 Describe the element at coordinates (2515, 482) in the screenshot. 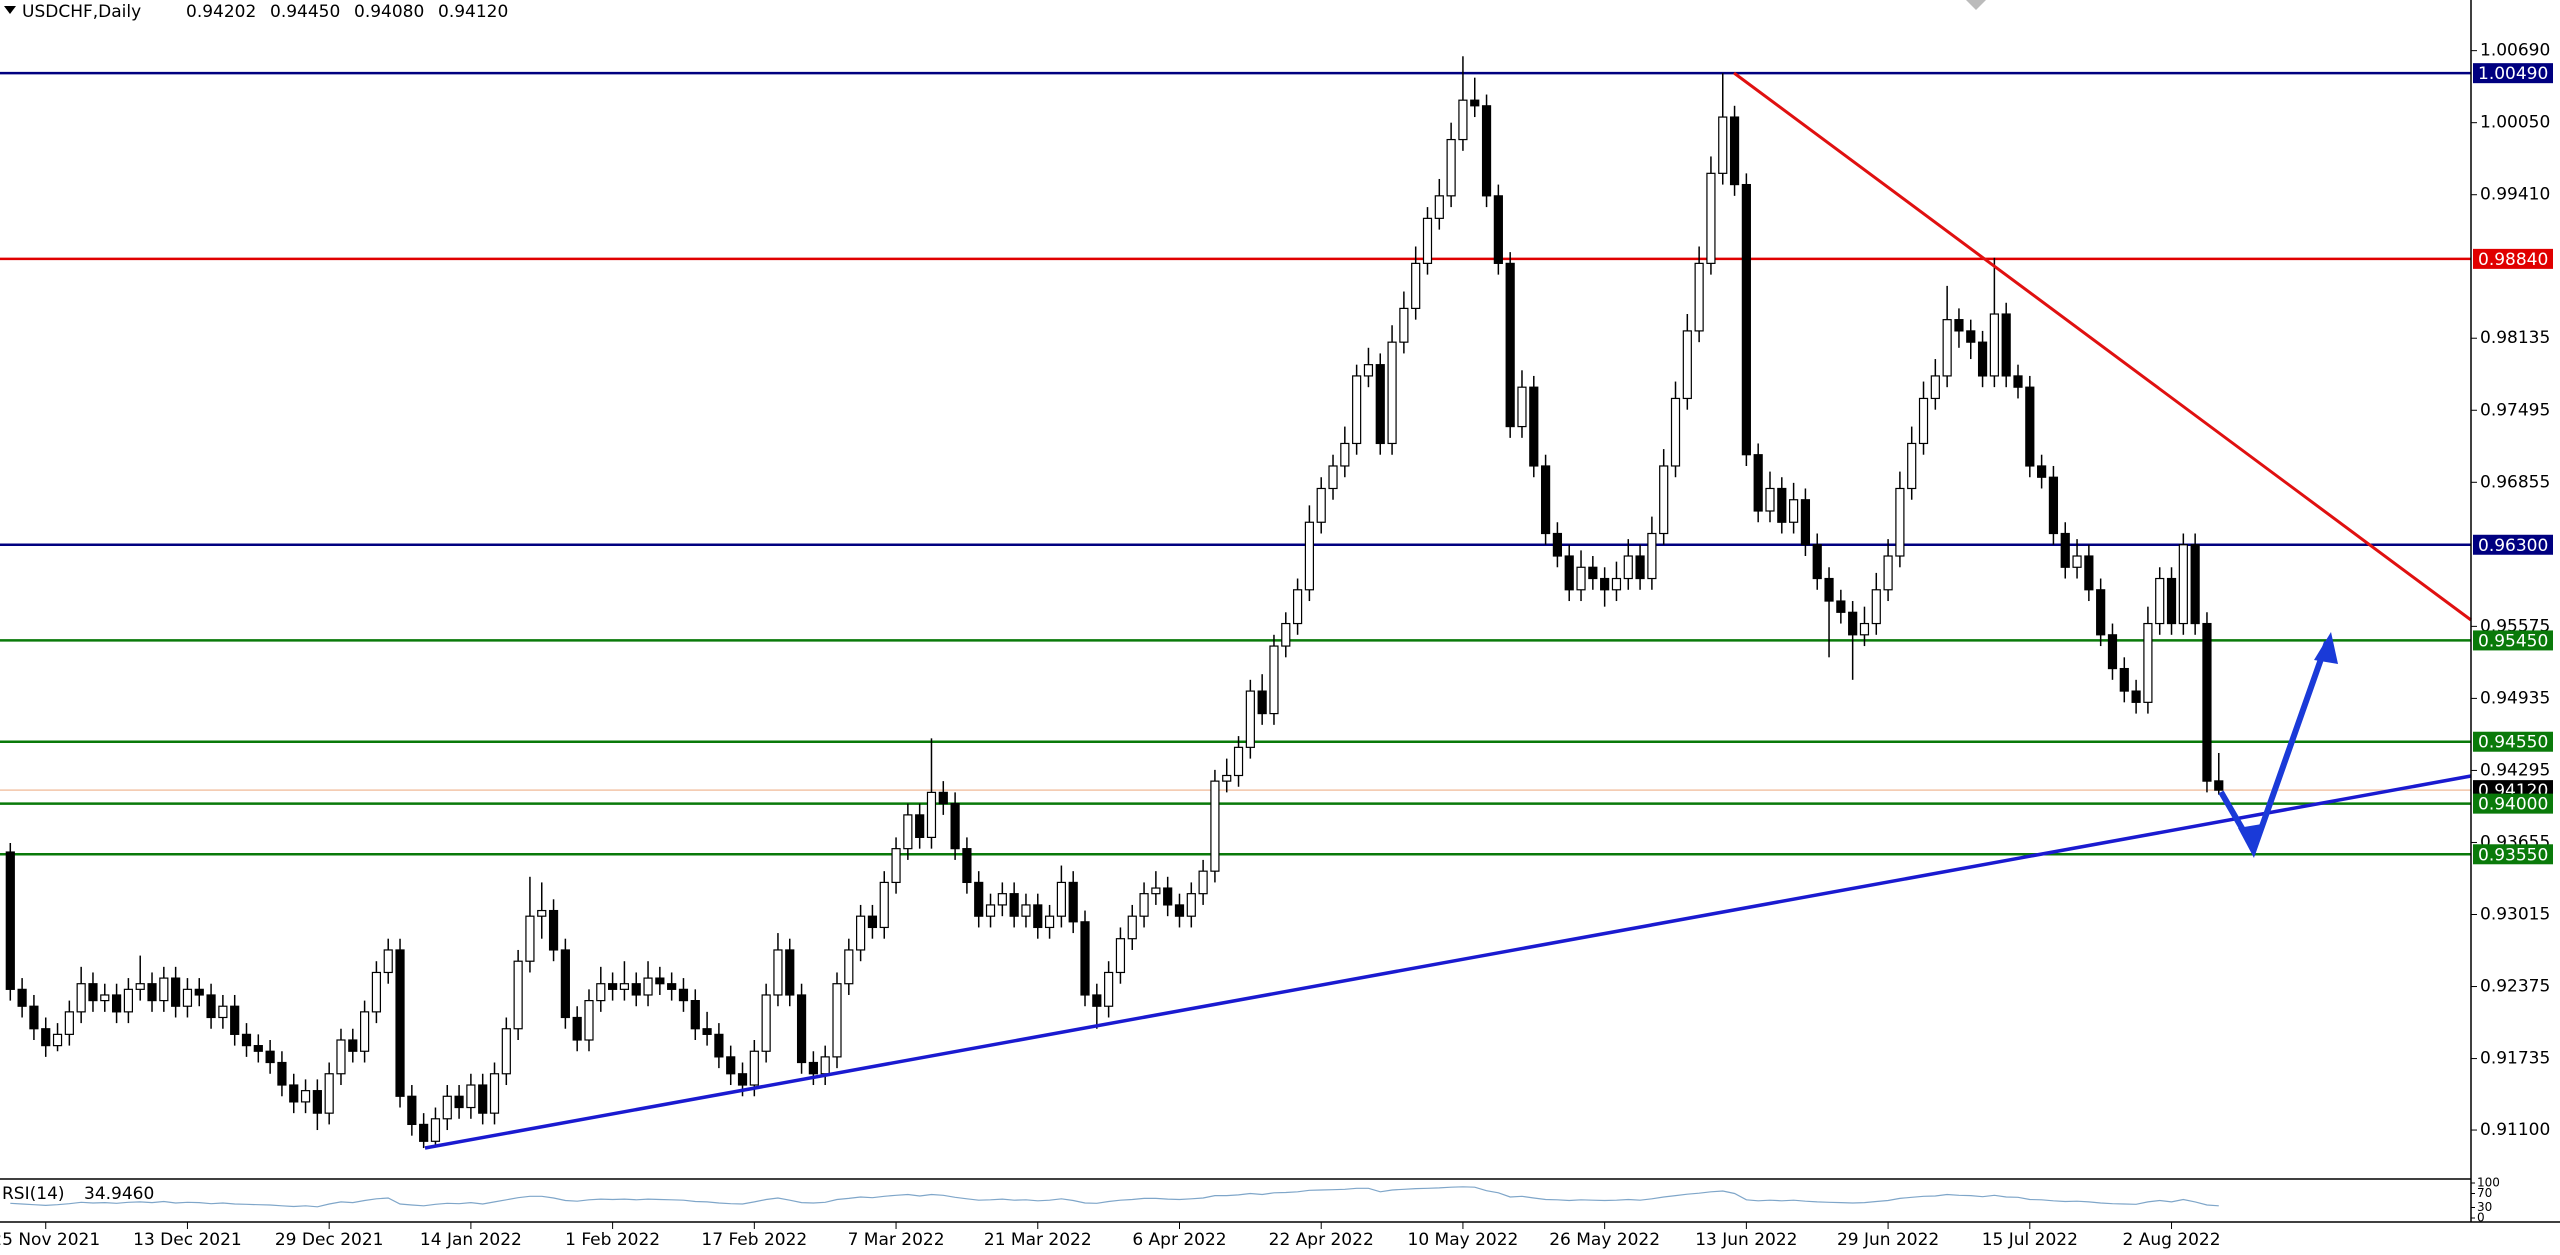

I see `y-tick-label: 0.96855` at that location.